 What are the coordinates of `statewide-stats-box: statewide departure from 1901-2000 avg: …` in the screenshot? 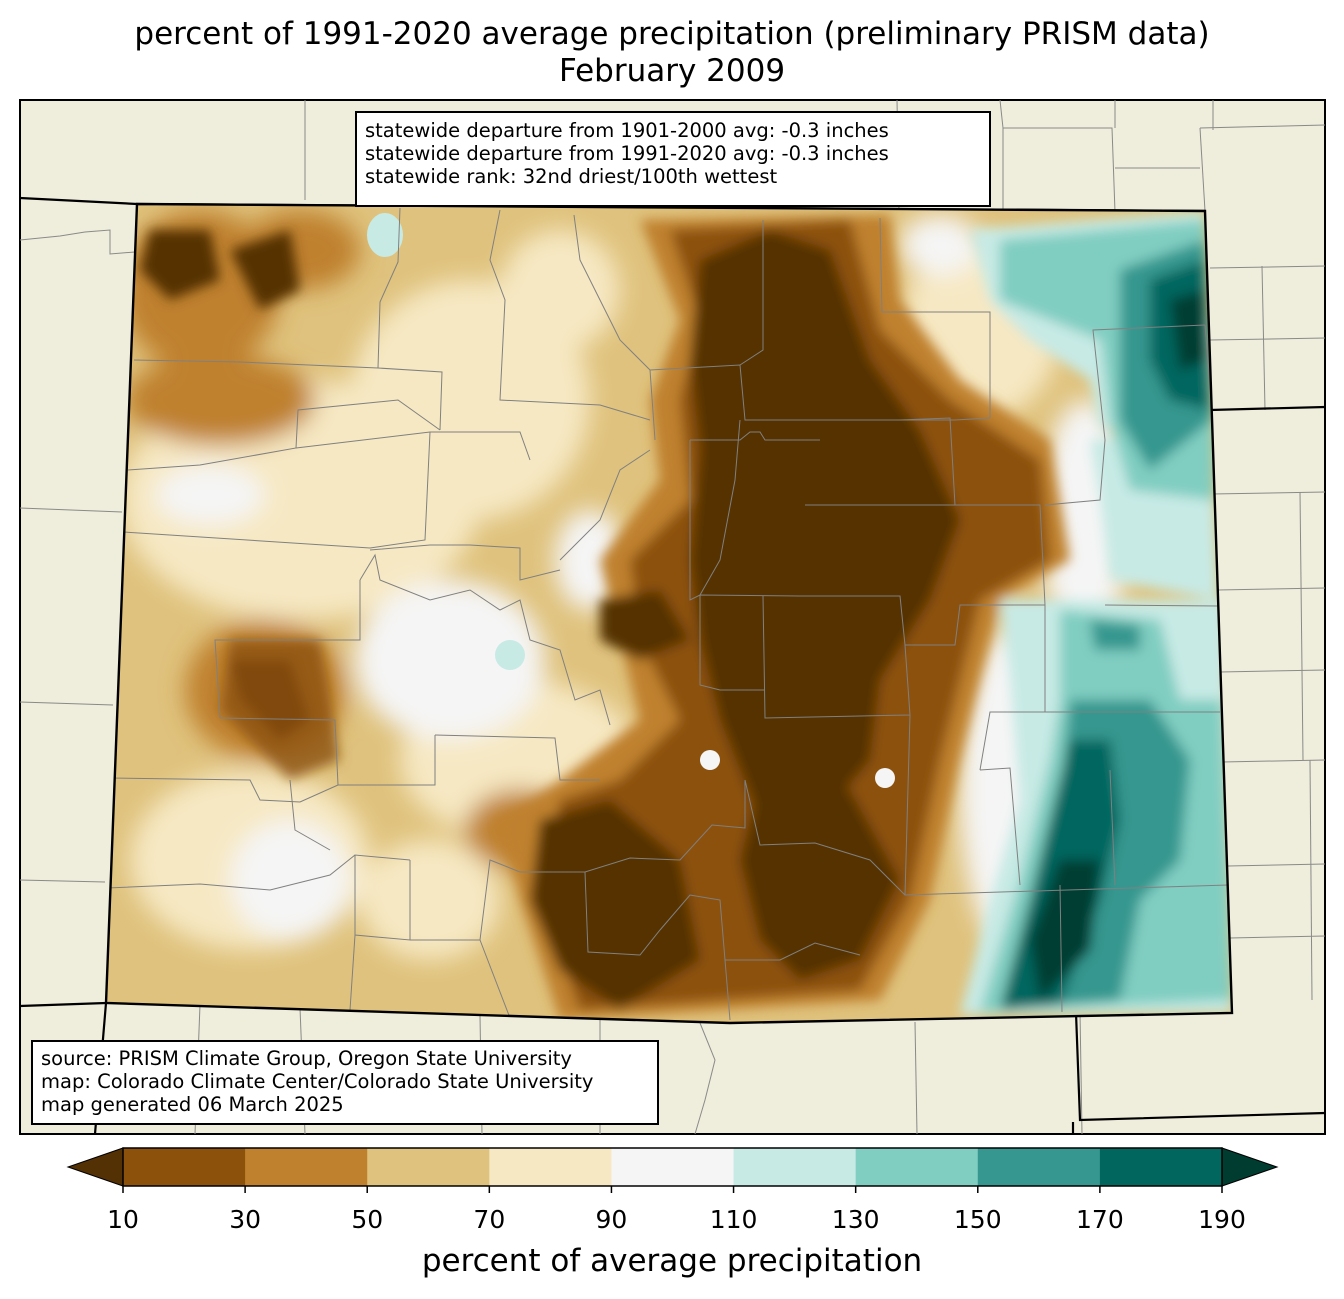 It's located at (673, 159).